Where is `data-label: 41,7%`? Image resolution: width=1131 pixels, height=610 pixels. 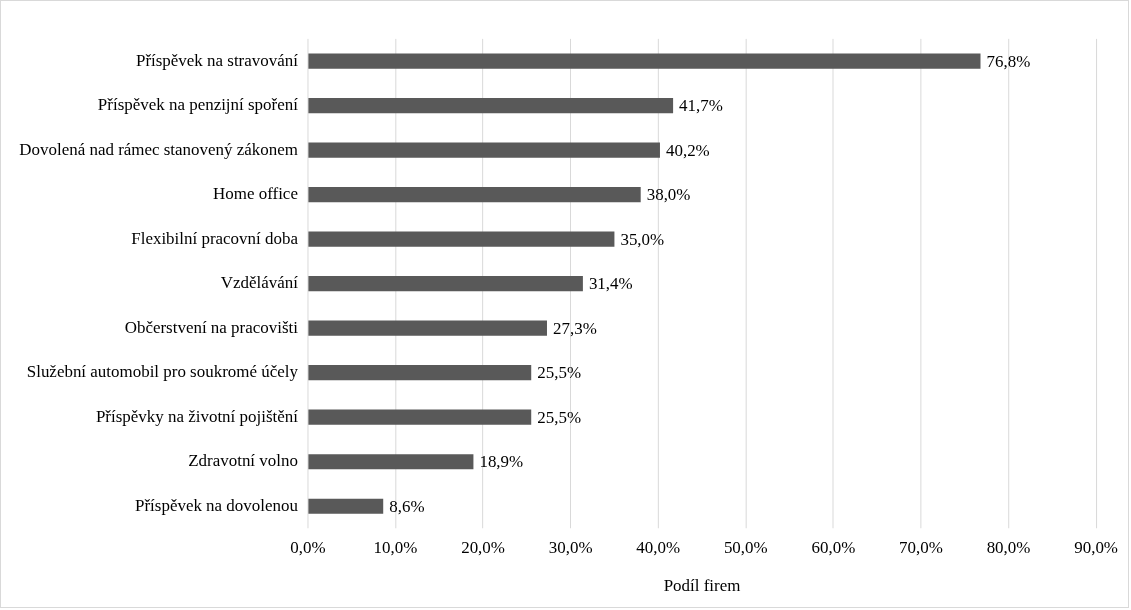
data-label: 41,7% is located at coordinates (701, 106).